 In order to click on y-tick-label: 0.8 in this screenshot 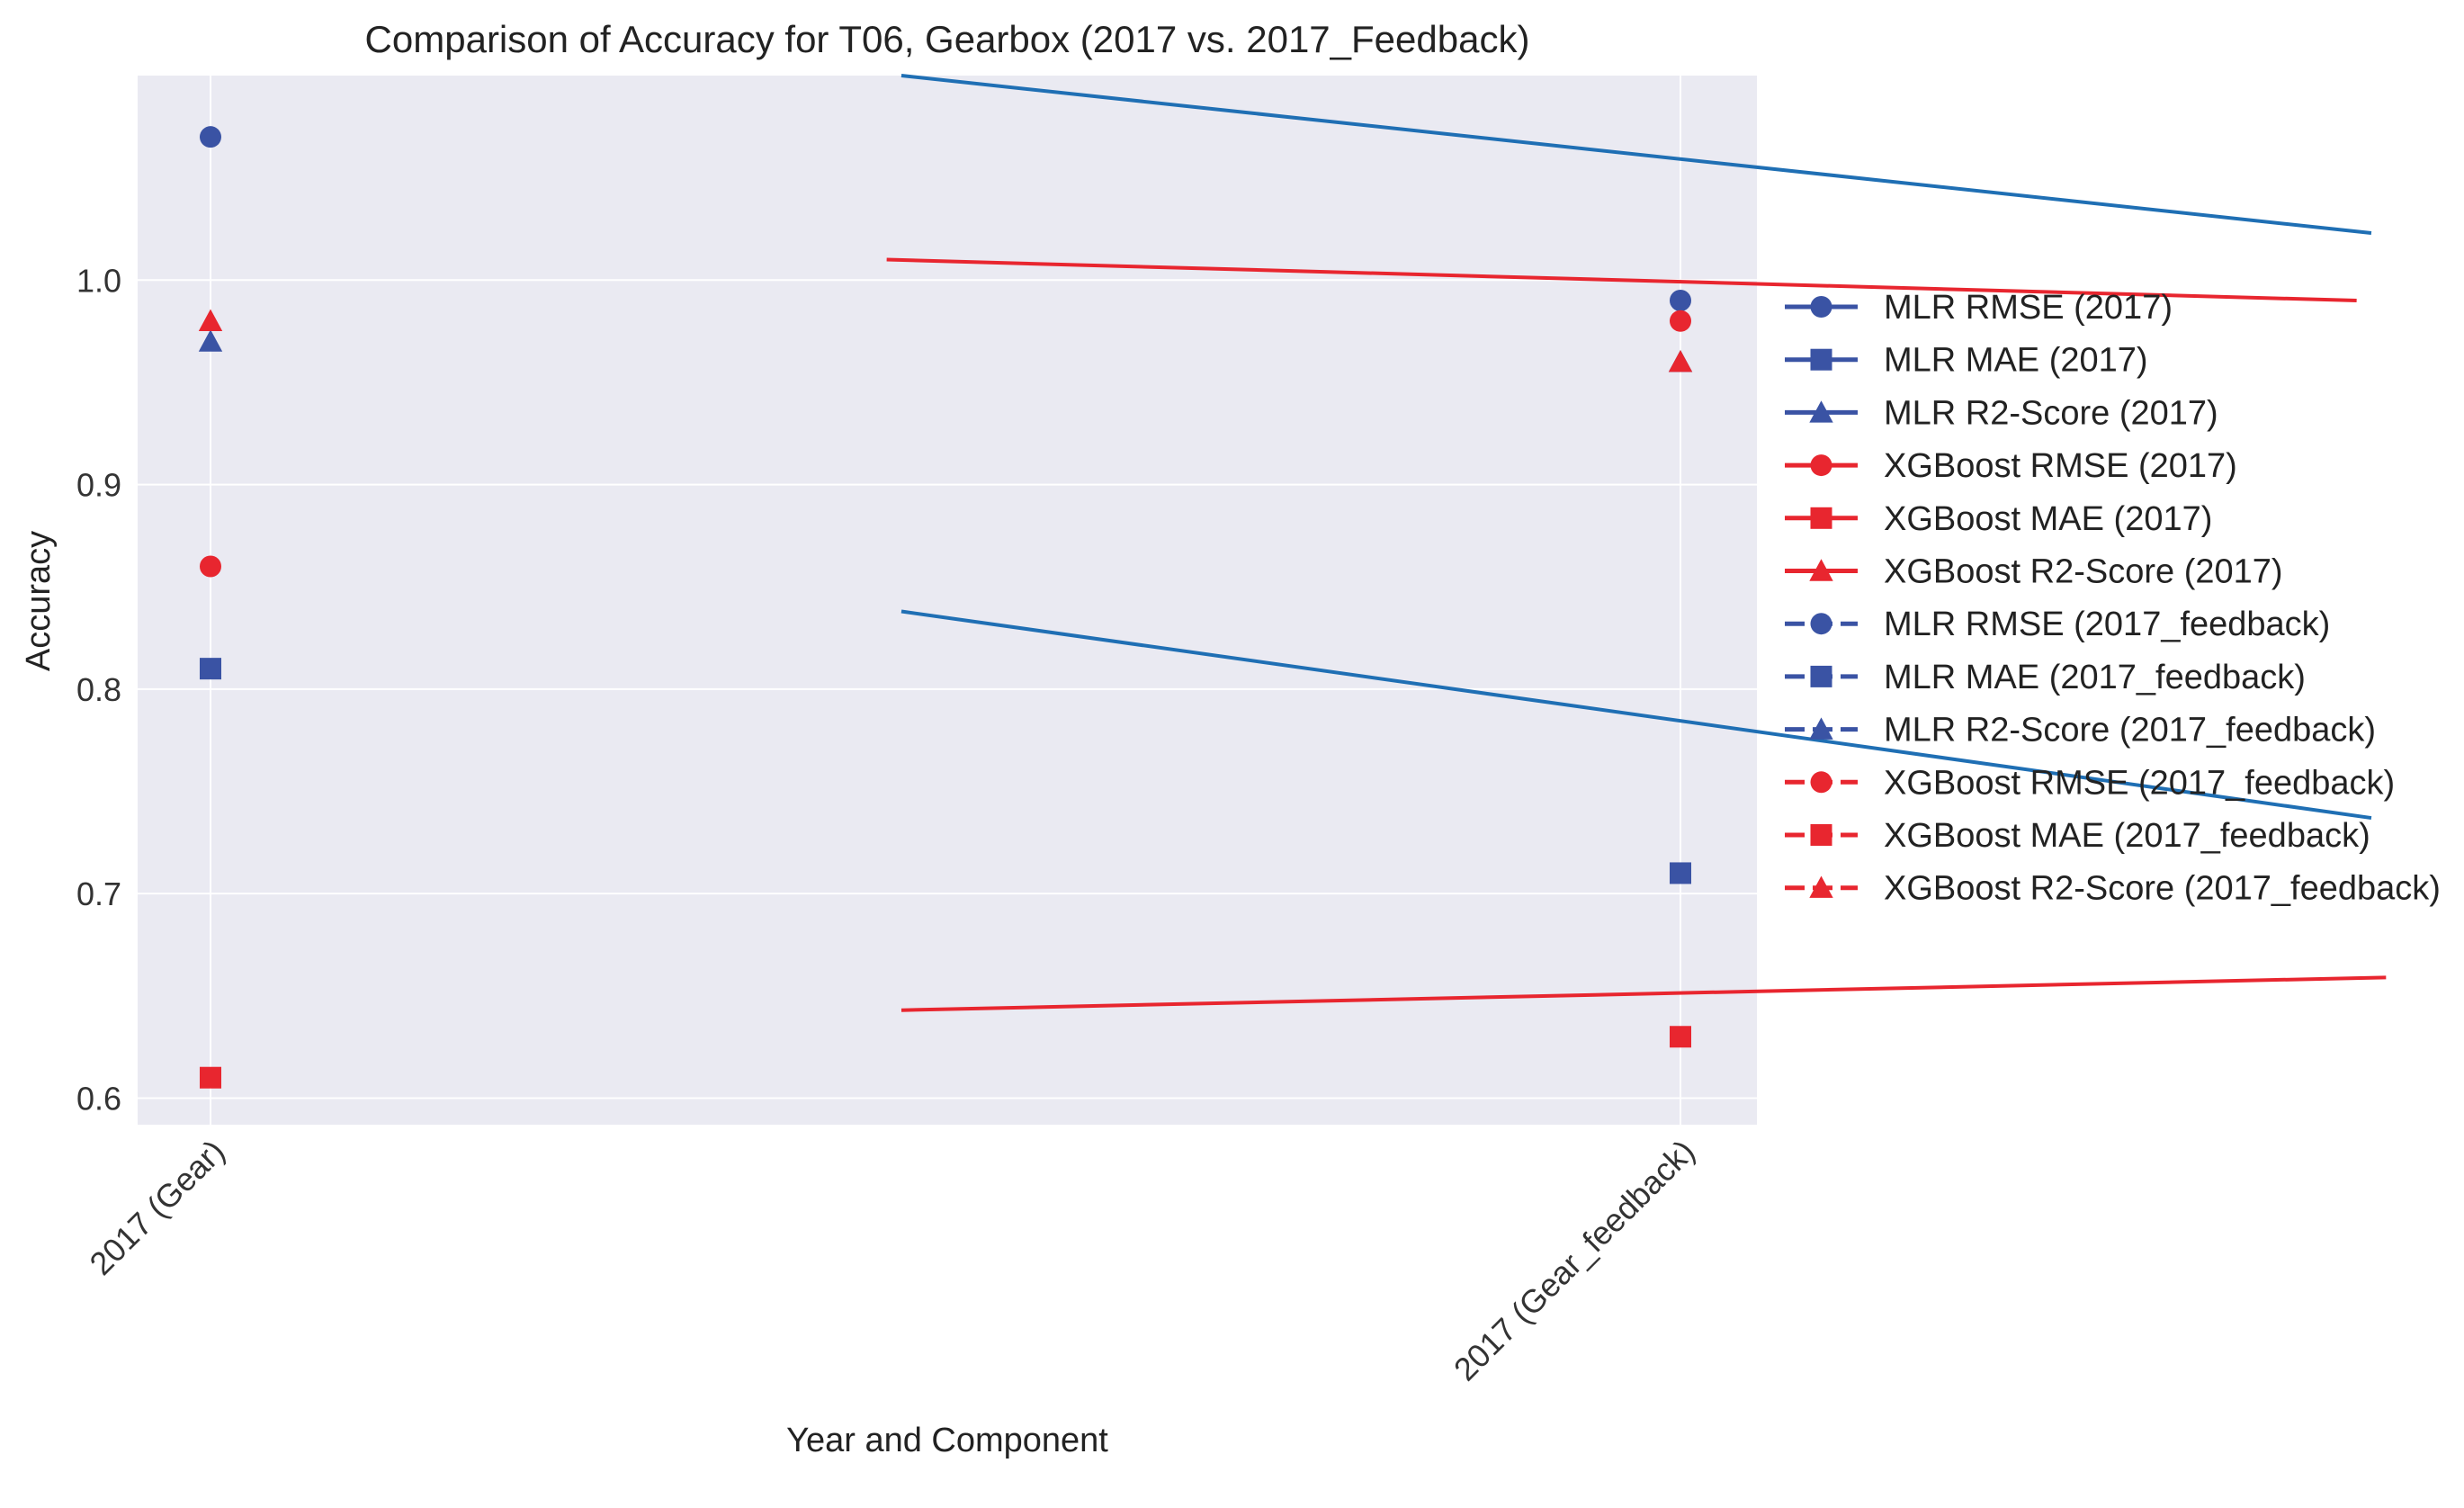, I will do `click(98, 689)`.